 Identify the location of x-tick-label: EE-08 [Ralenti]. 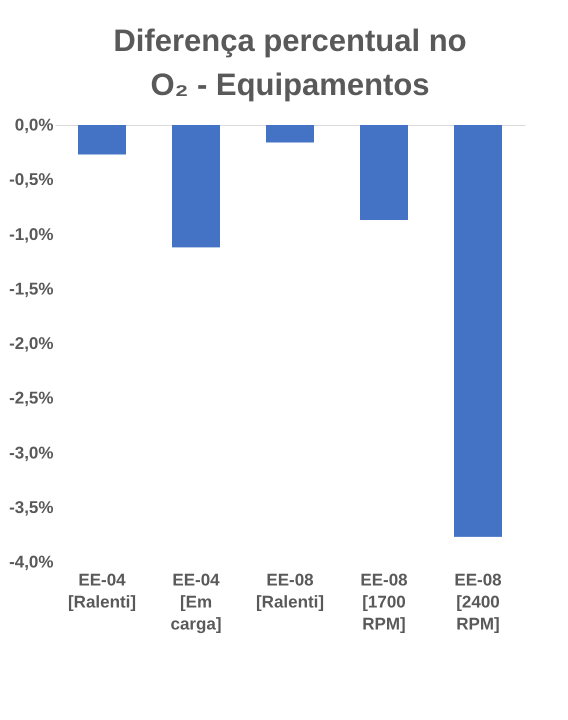
(290, 591).